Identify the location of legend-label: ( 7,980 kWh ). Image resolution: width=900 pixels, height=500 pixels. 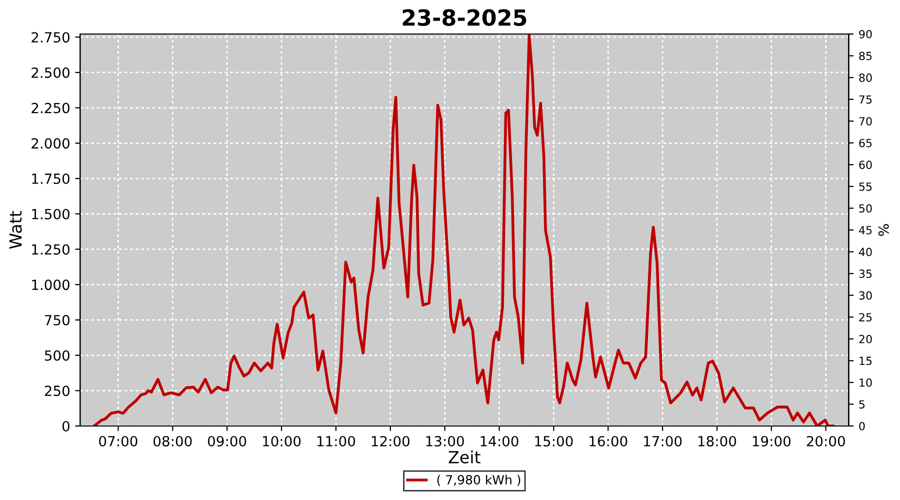
(478, 480).